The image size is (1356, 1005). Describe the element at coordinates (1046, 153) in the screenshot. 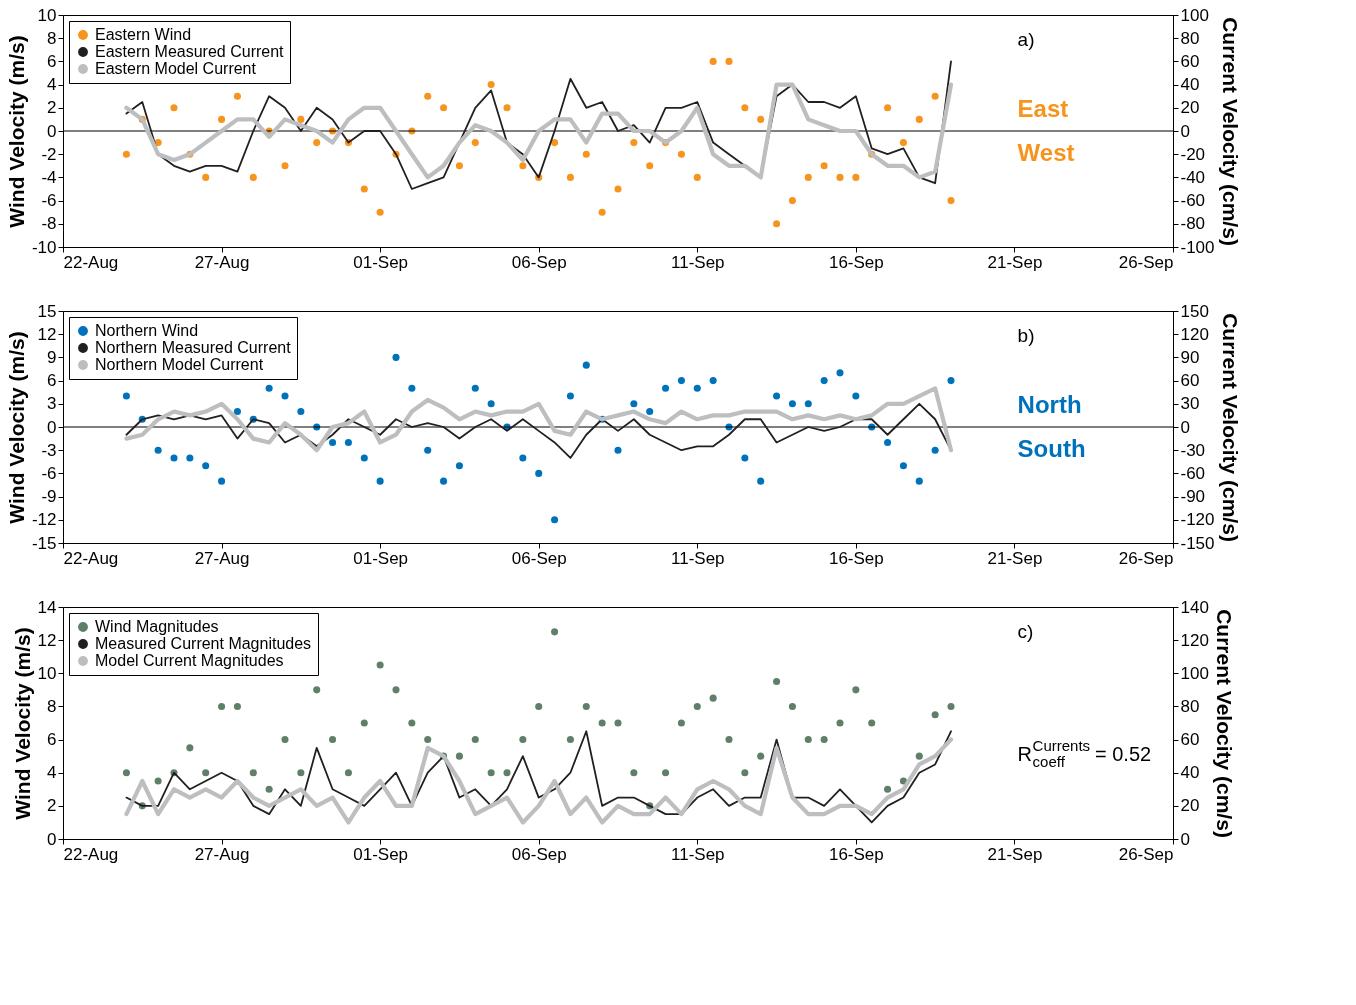

I see `annotation: West` at that location.